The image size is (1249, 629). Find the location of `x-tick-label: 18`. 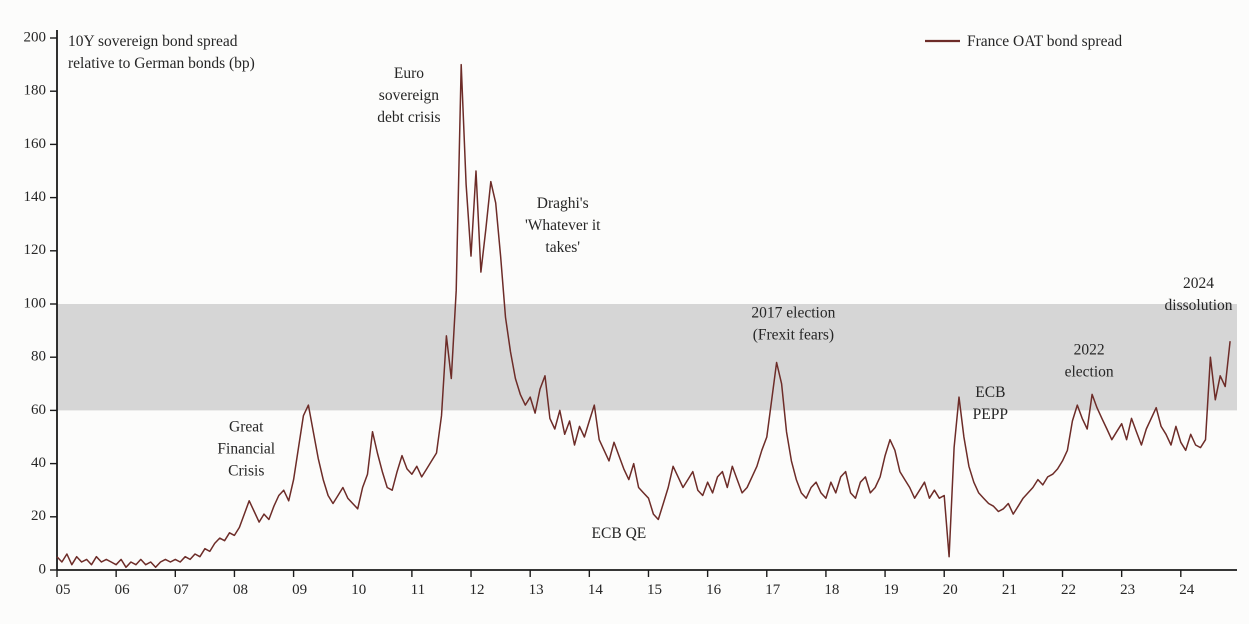

x-tick-label: 18 is located at coordinates (831, 590).